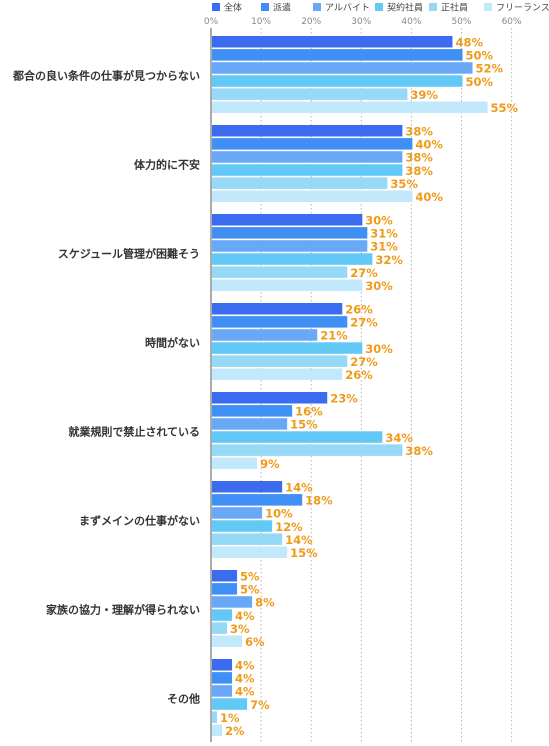 This screenshot has width=549, height=746. I want to click on category-label-7: その他, so click(183, 698).